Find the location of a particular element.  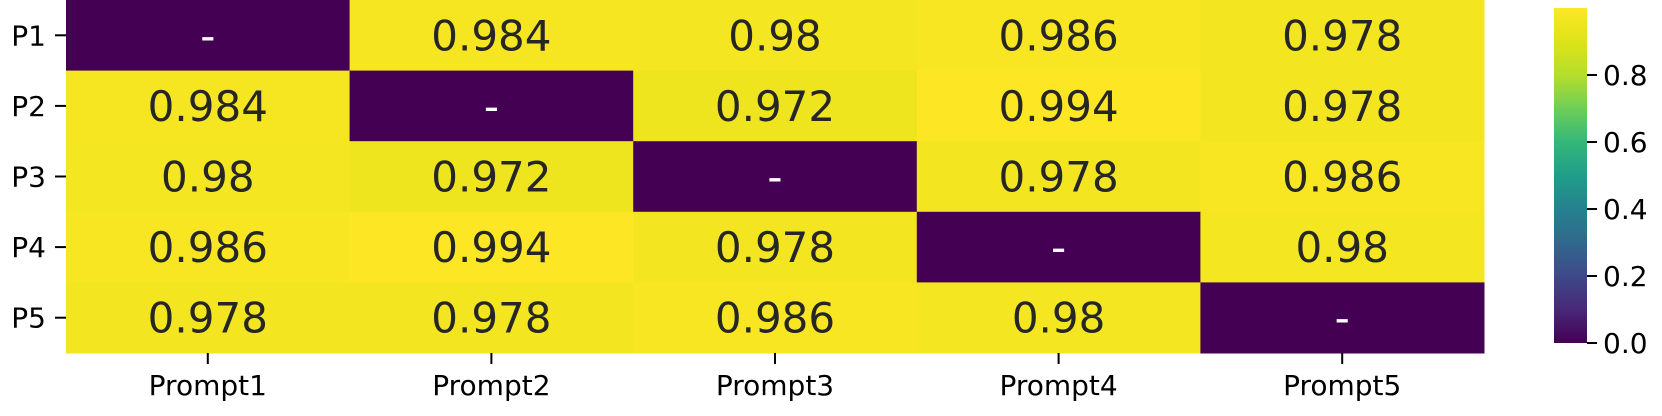

y-tick-label: P2 is located at coordinates (28, 106).